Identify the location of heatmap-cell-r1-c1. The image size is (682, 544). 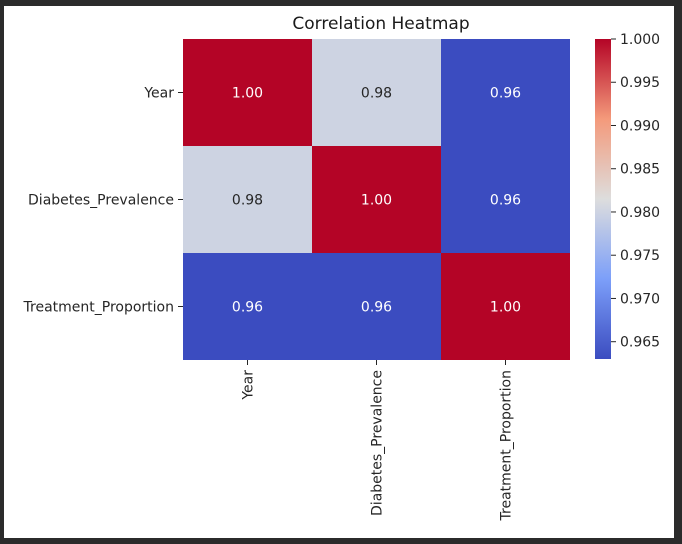
(376, 199).